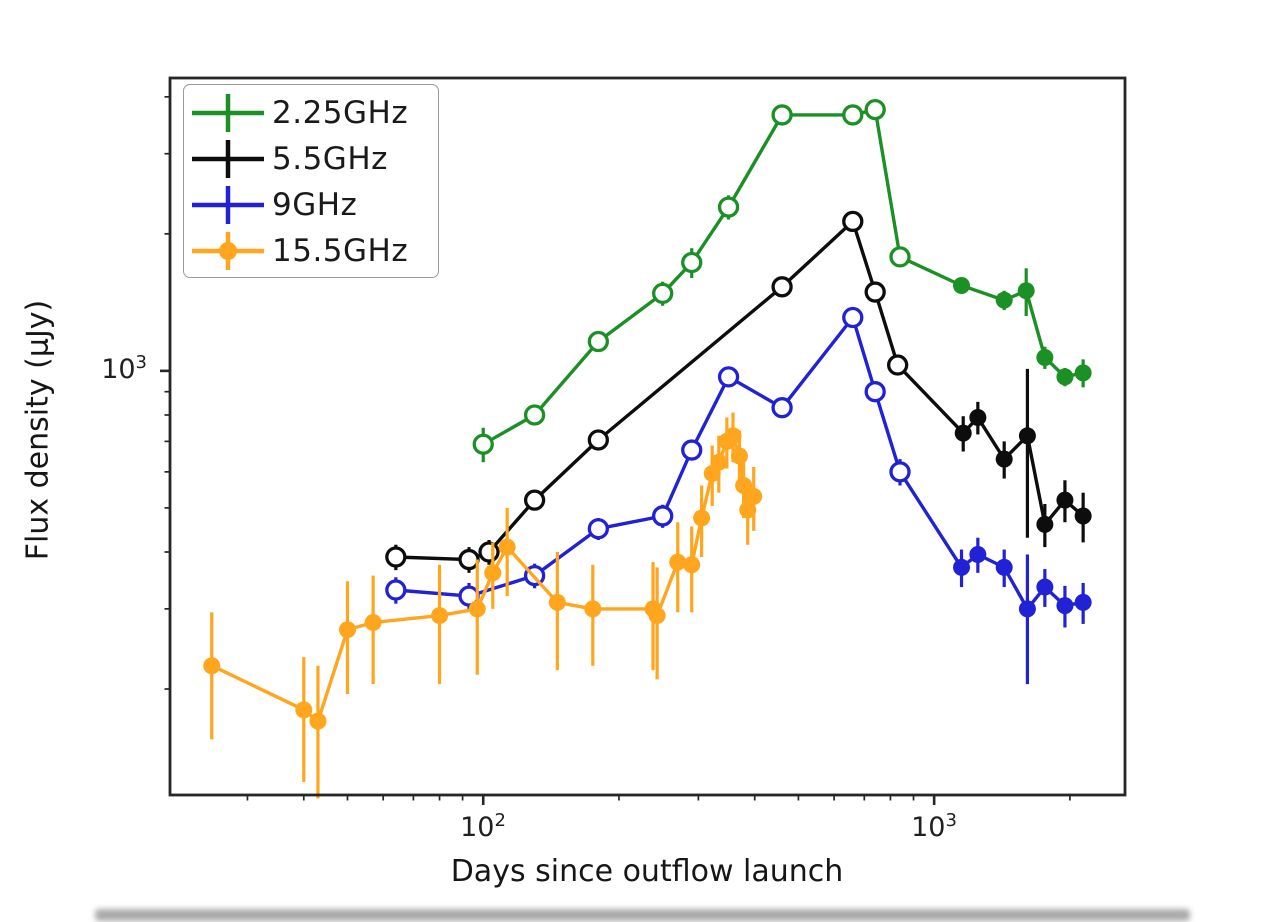 This screenshot has width=1280, height=922. I want to click on legend-item-2-25ghz: 2.25GHz, so click(311, 113).